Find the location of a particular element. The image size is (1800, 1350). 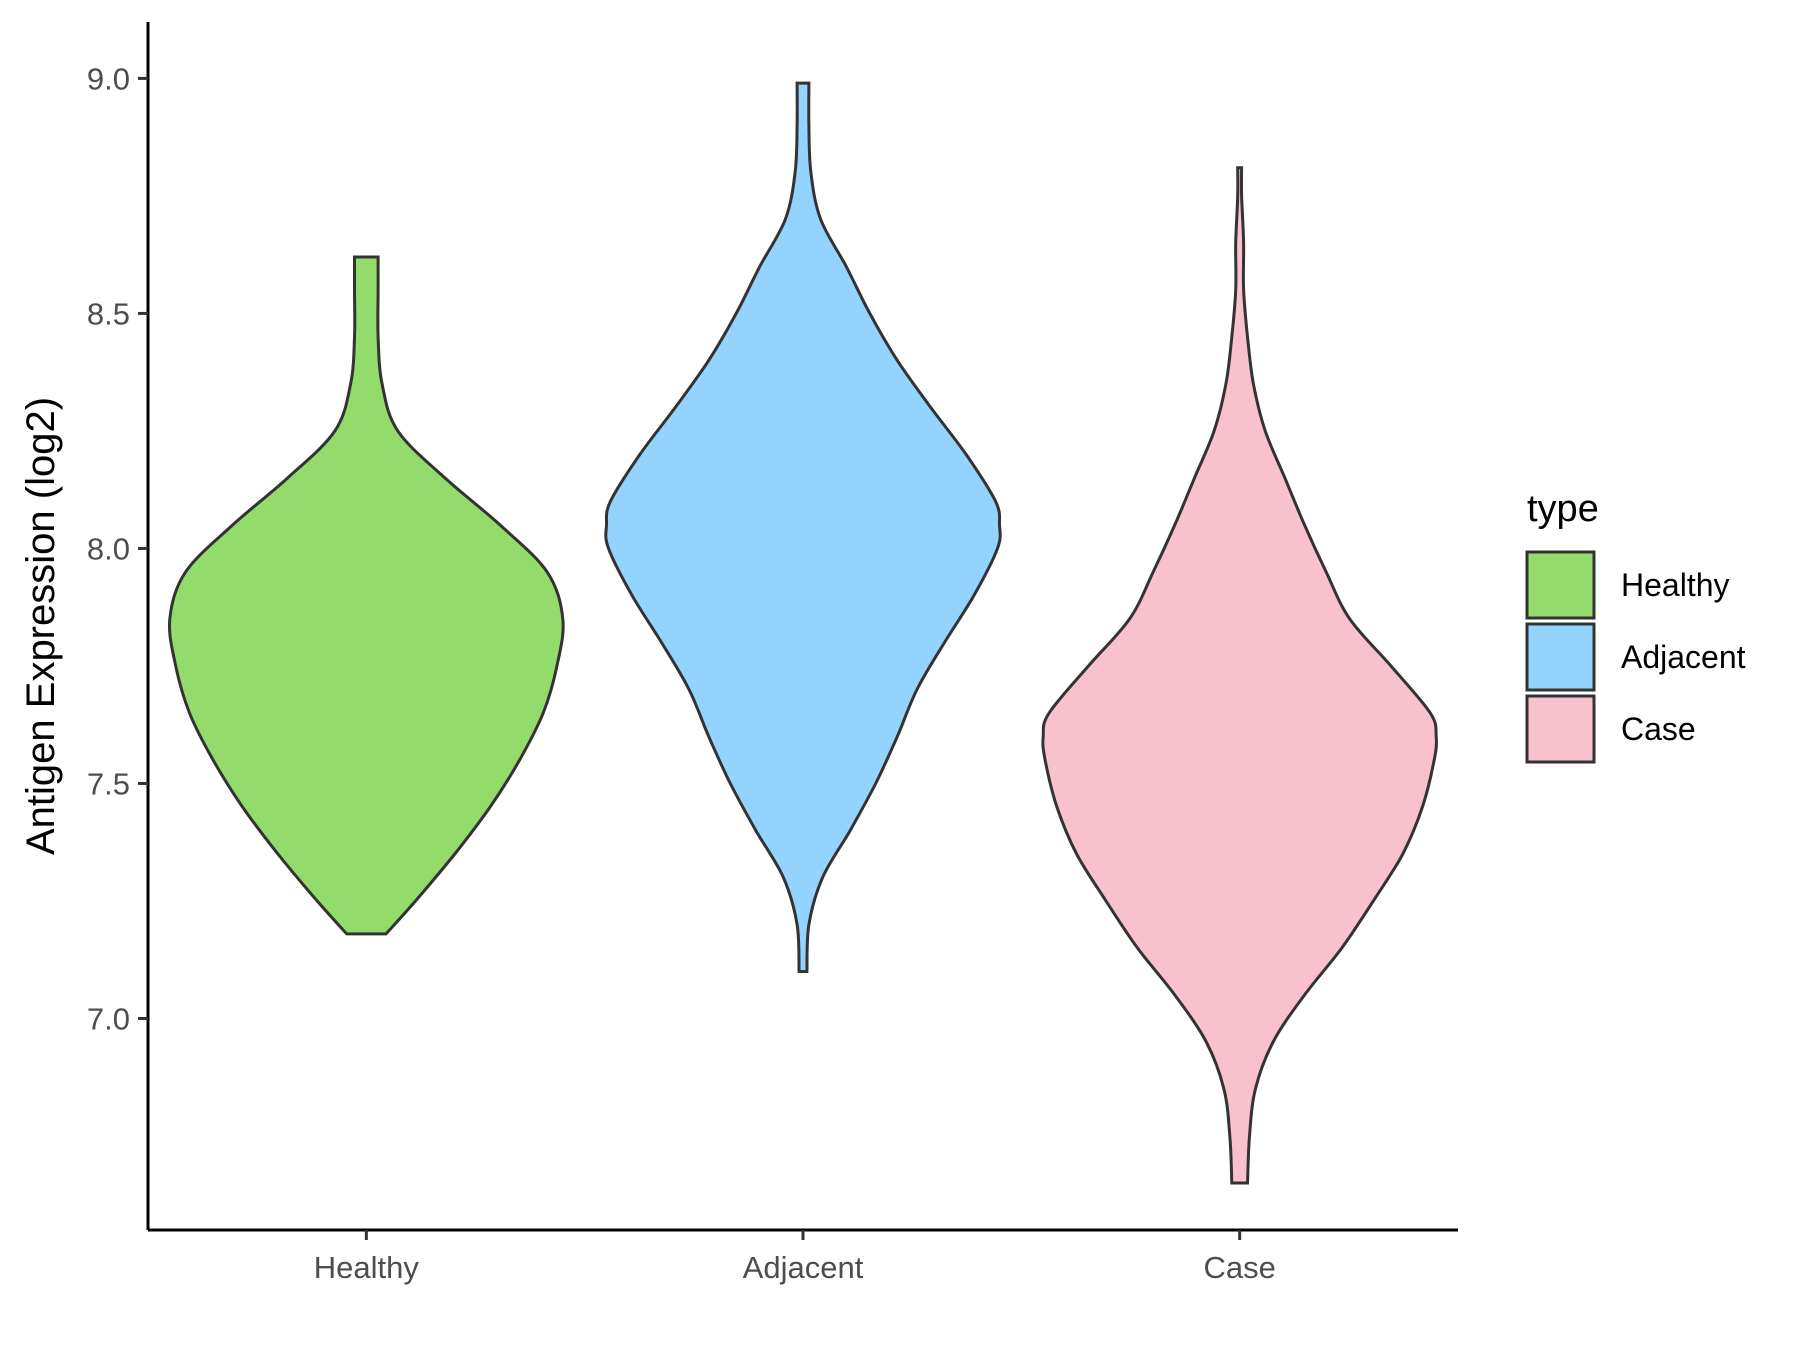

y-tick-label: 7.0 is located at coordinates (108, 1018).